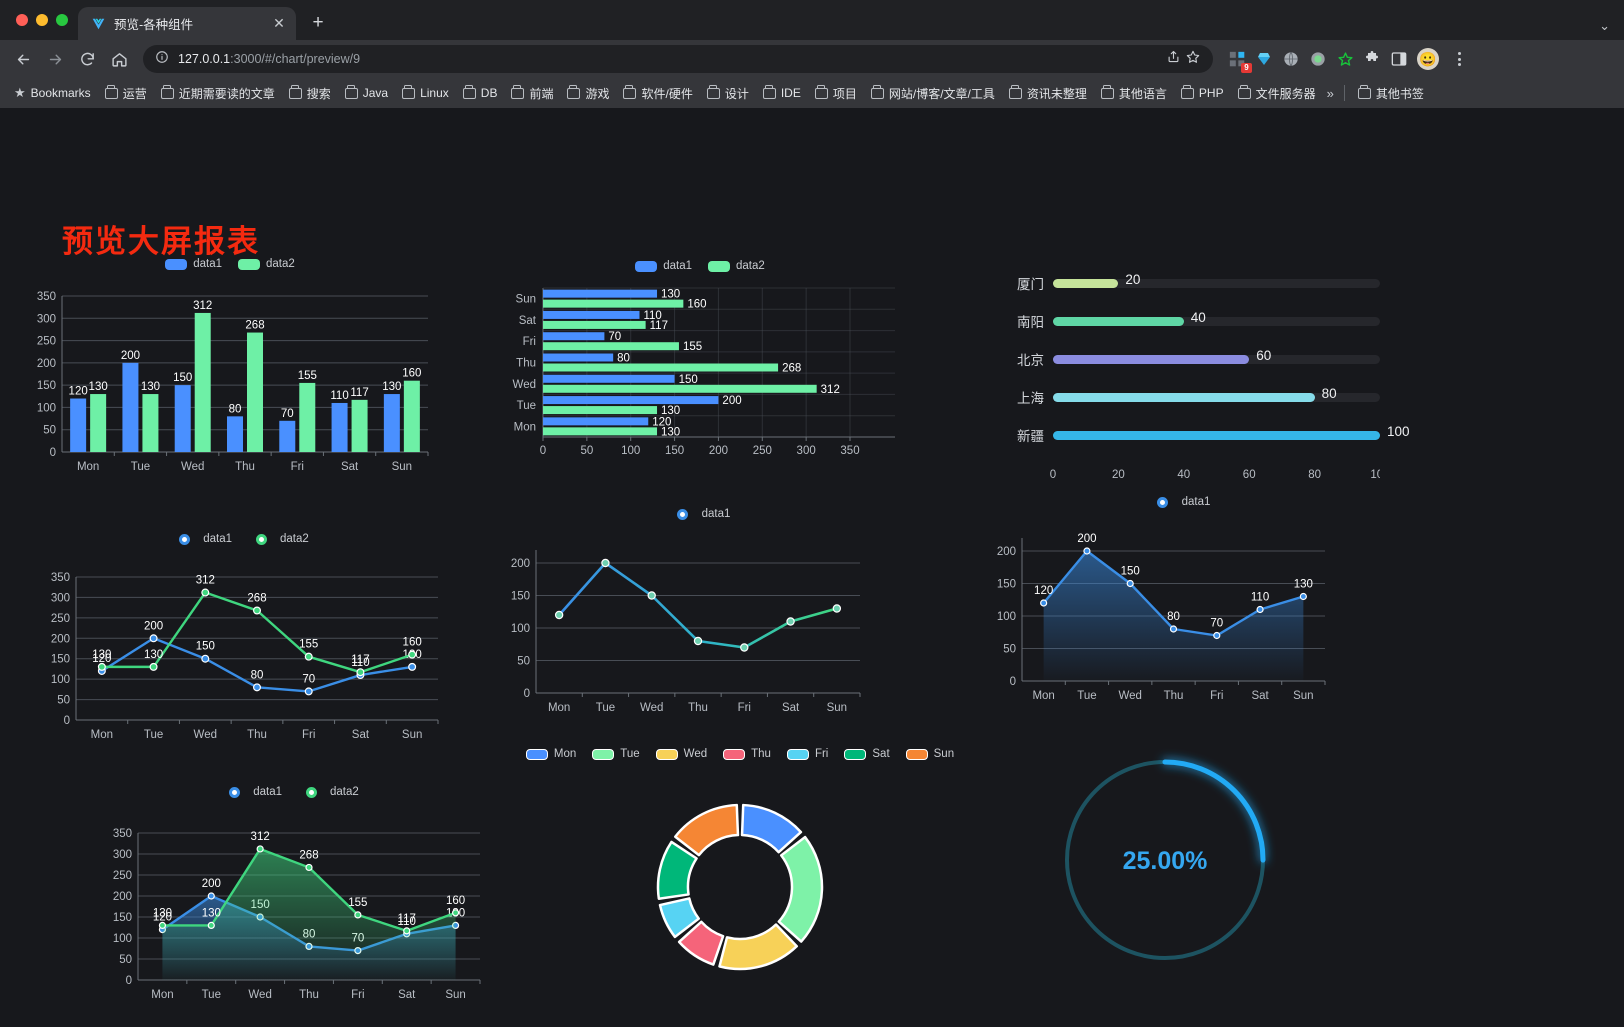 This screenshot has height=1027, width=1624. I want to click on svg-text: Wed, so click(651, 708).